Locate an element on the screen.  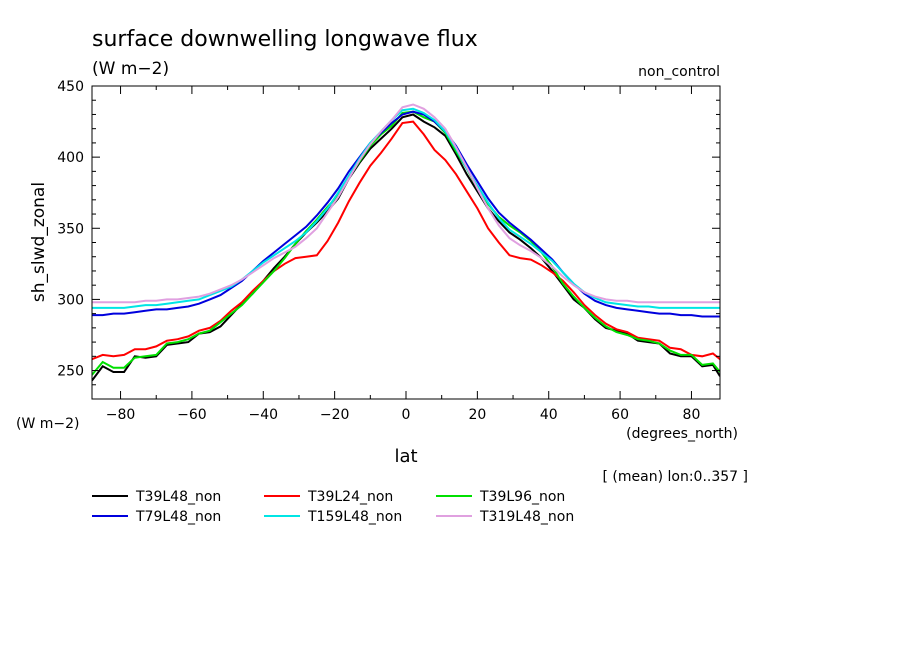
legend-entry-label: T39L96_non is located at coordinates (522, 497).